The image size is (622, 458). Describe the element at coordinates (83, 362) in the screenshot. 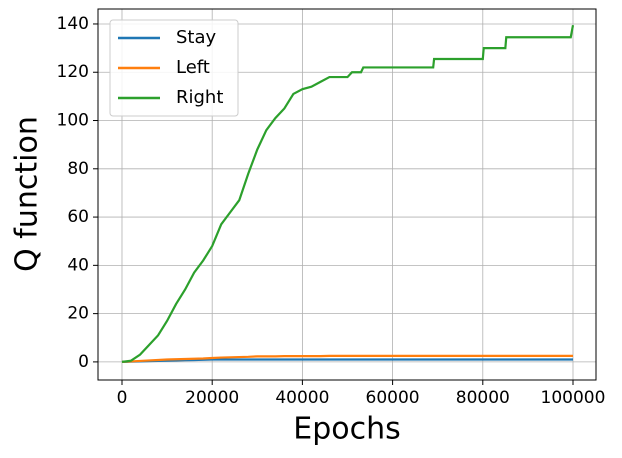

I see `y-tick-label: 0` at that location.